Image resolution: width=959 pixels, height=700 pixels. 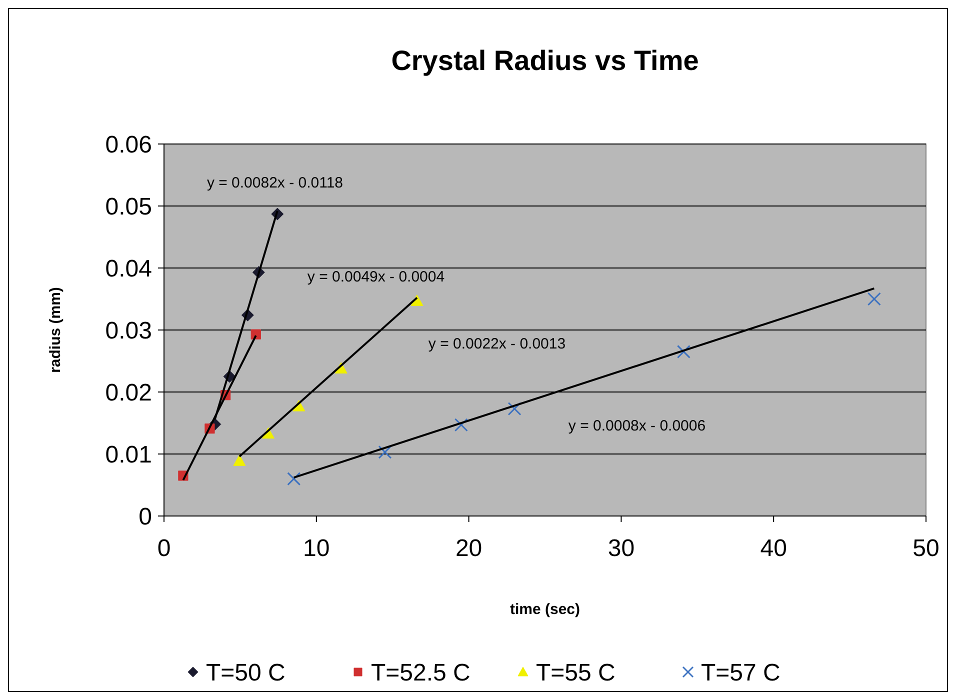 I want to click on annotation: y = 0.0022x - 0.0013, so click(x=497, y=343).